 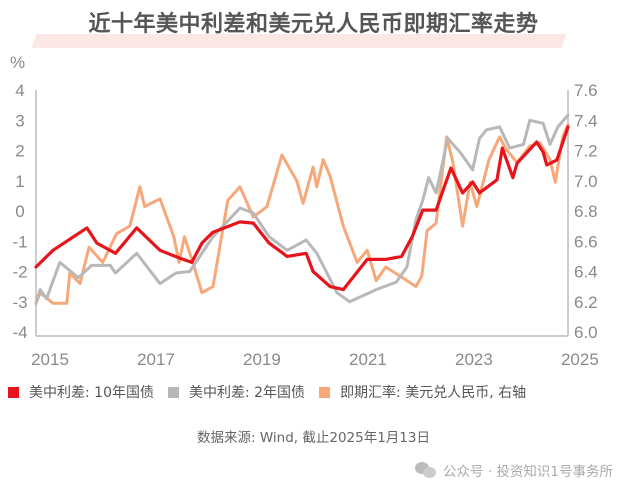 I want to click on right-tick-label: 7.2, so click(x=586, y=151).